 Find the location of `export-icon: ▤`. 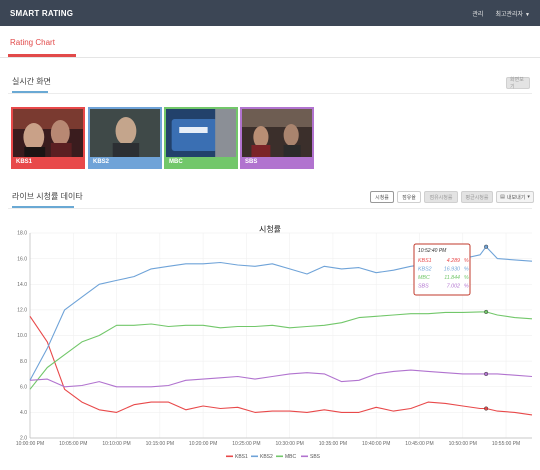

export-icon: ▤ is located at coordinates (502, 197).